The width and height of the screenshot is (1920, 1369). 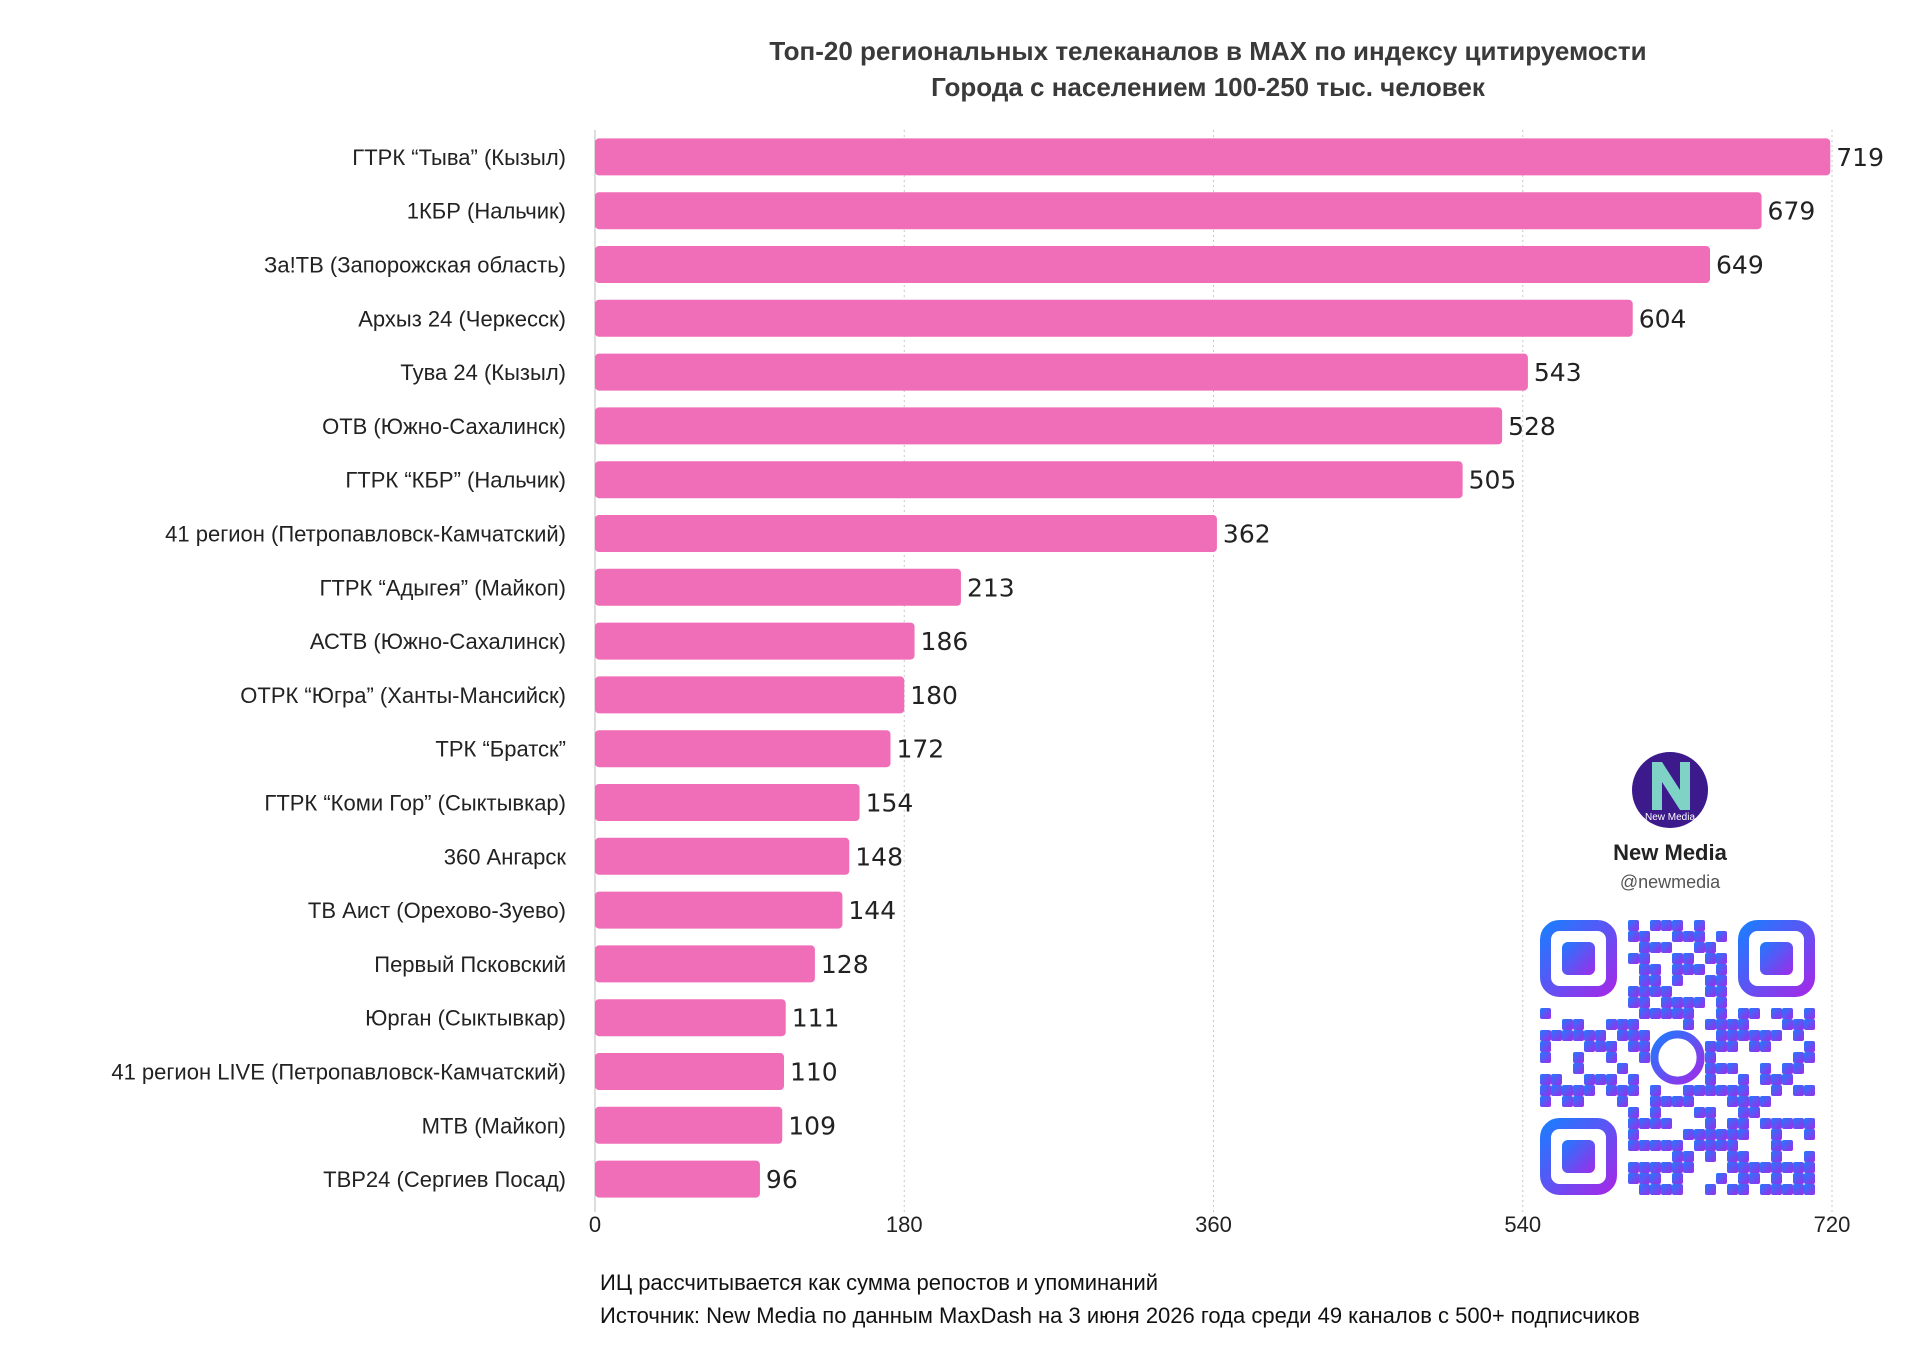 I want to click on qr-code-icon, so click(x=1677, y=1057).